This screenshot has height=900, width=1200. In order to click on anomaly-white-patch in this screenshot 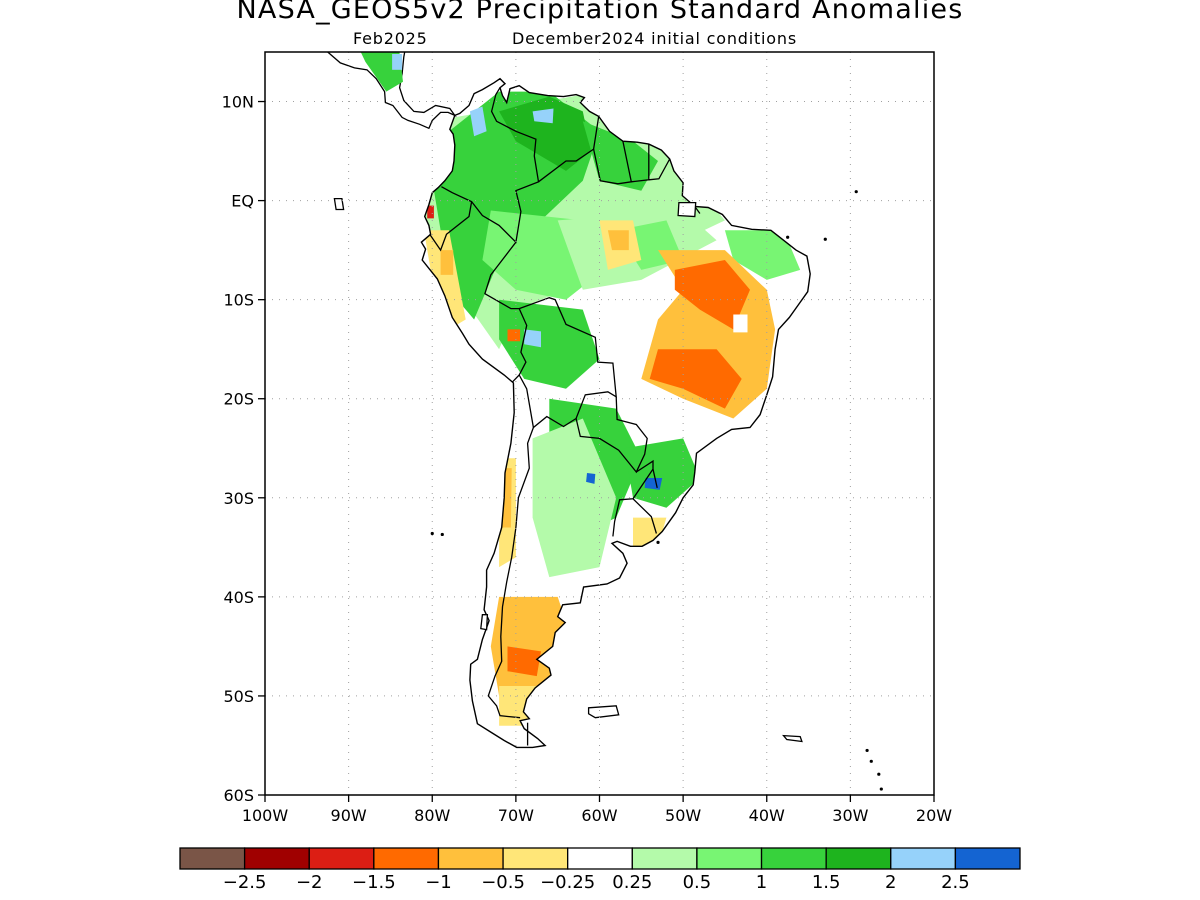, I will do `click(740, 323)`.